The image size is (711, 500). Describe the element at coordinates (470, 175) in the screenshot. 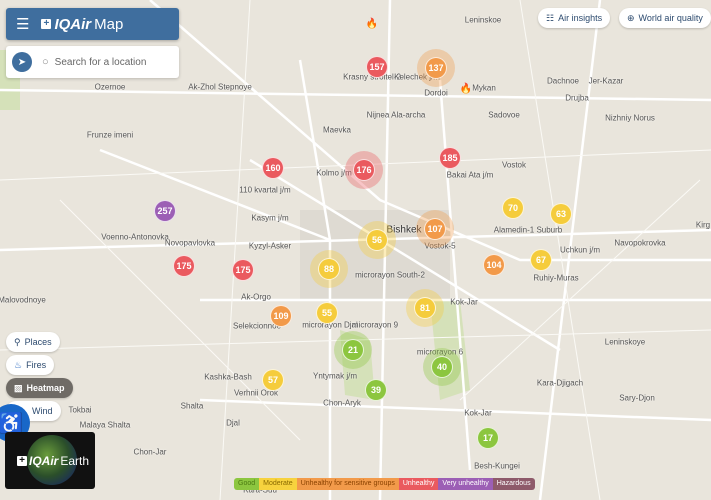

I see `place-label: Bakai Ata j/m` at that location.